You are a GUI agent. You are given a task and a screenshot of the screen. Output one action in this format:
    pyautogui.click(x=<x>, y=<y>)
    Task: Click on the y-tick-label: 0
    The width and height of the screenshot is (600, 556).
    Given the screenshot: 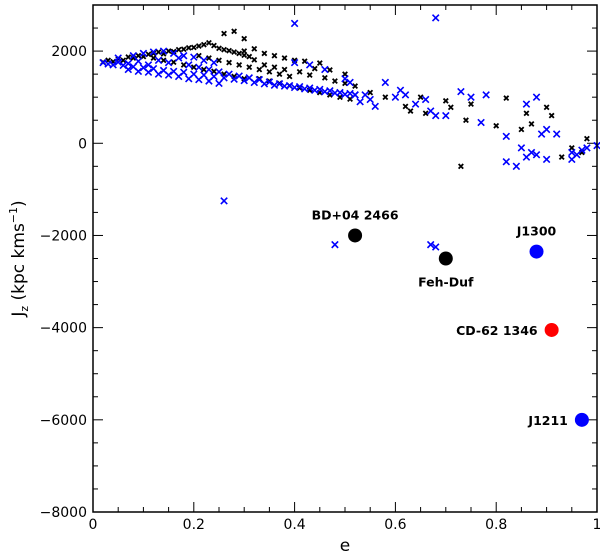 What is the action you would take?
    pyautogui.click(x=82, y=144)
    